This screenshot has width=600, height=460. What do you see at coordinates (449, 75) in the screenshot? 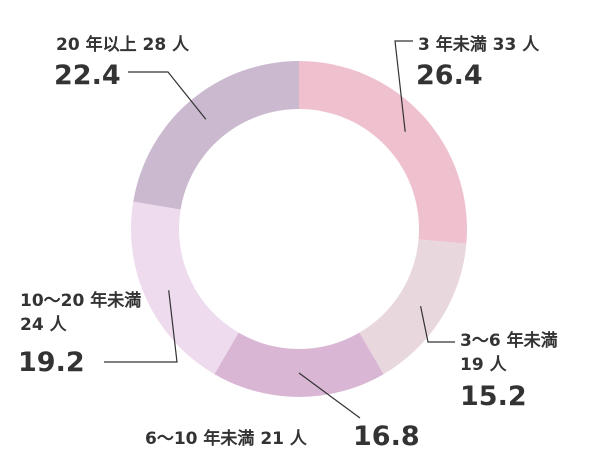
I see `slice-value-3-years-under: 26.4` at bounding box center [449, 75].